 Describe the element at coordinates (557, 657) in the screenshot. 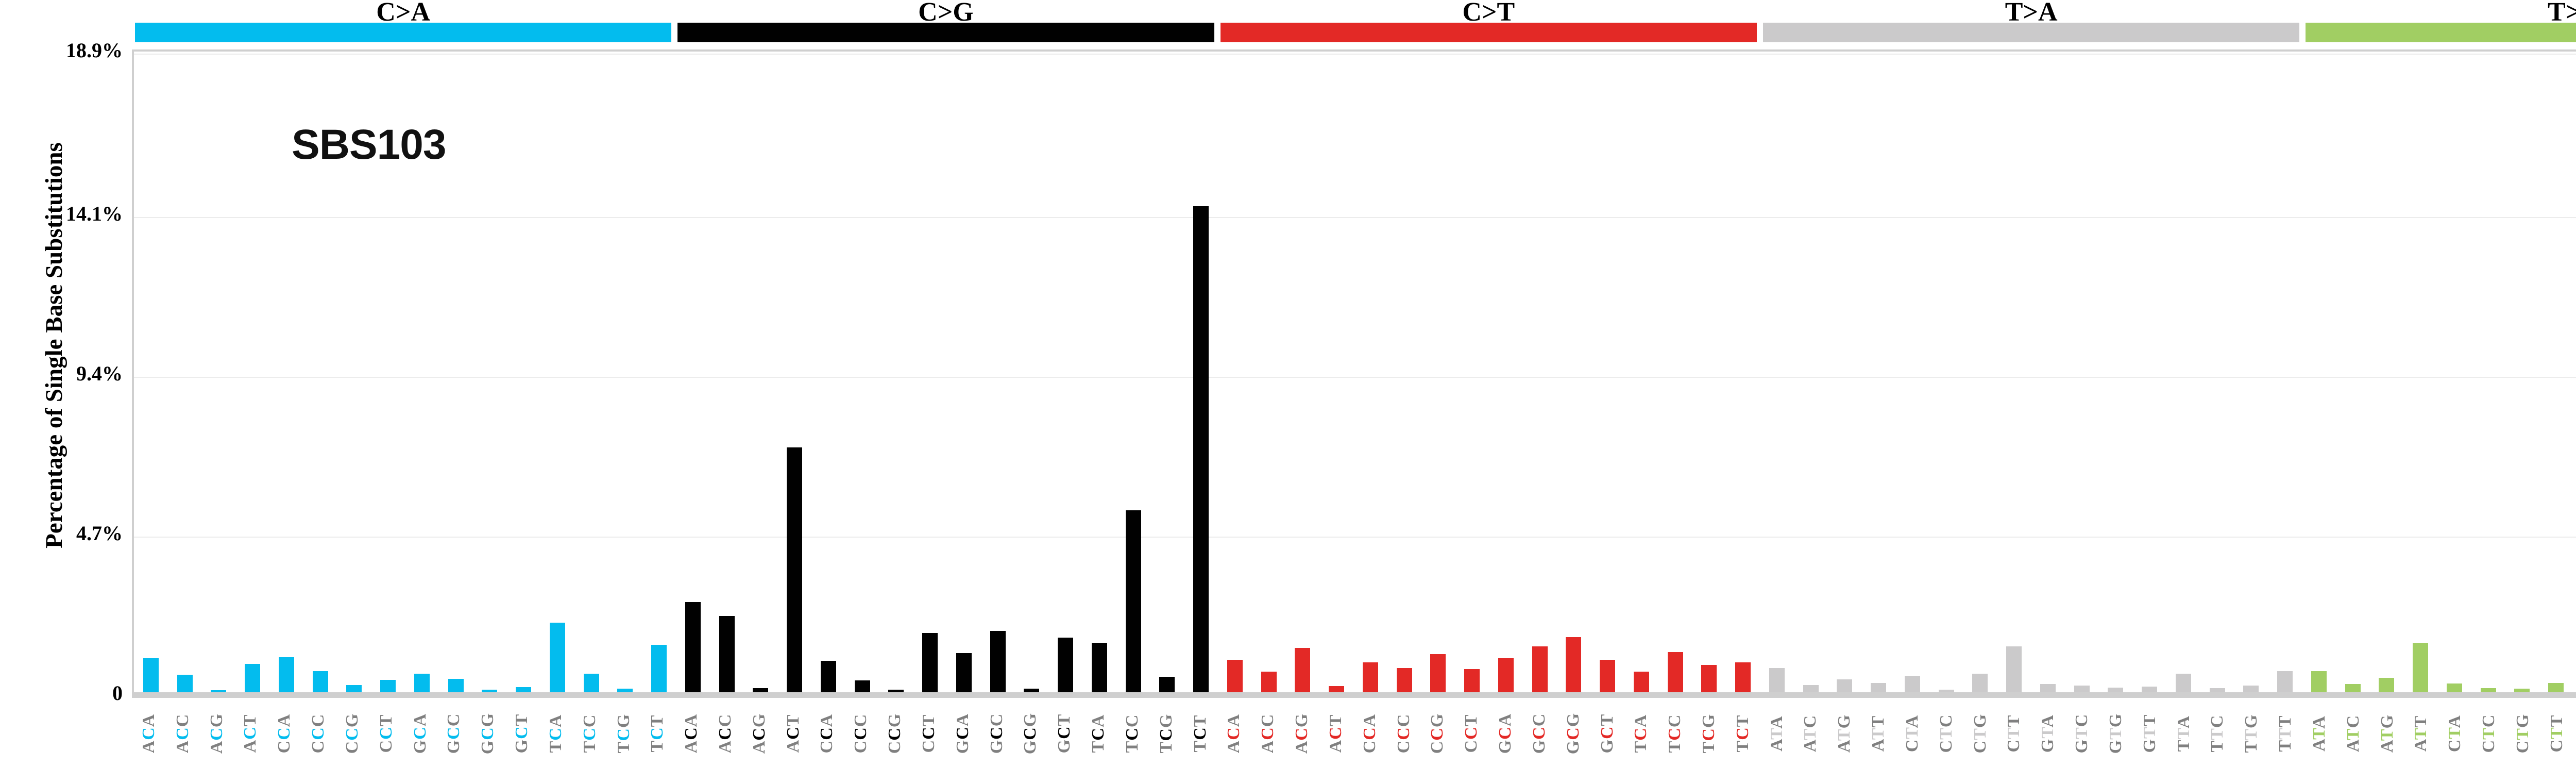

I see `bar-C-to-A-TCA` at that location.